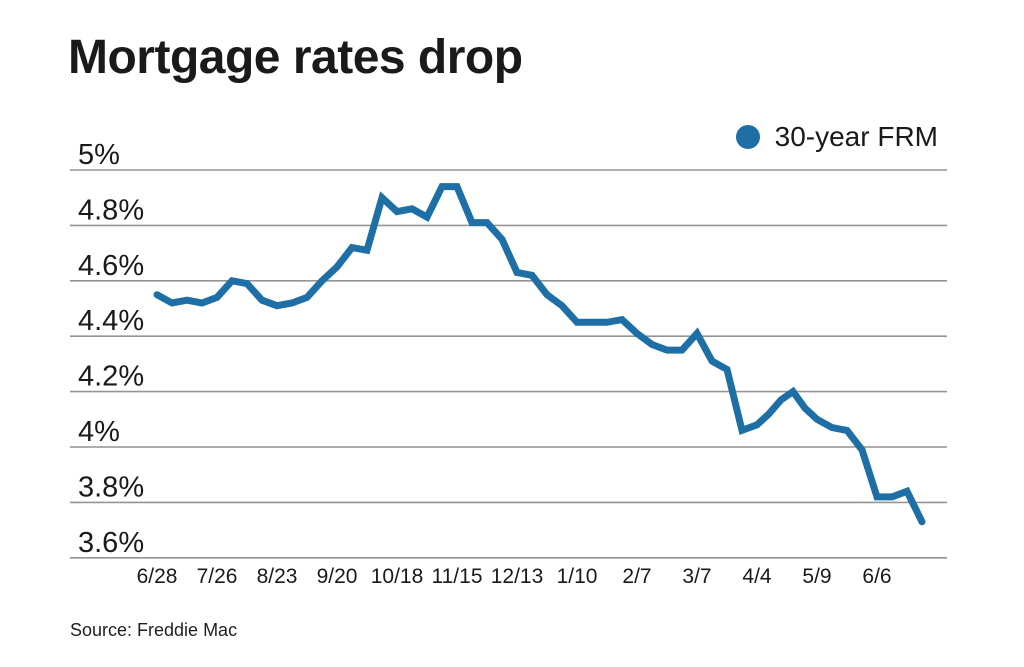 The width and height of the screenshot is (1024, 667). Describe the element at coordinates (517, 576) in the screenshot. I see `x-tick-label: 12/13` at that location.